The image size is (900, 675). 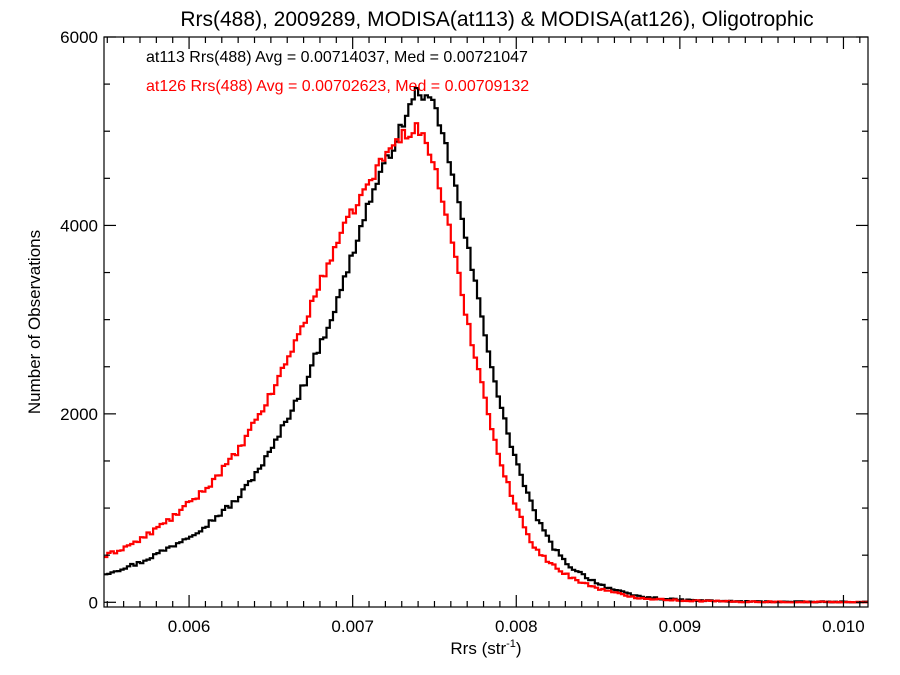 I want to click on x-tick-label: 0.010, so click(x=843, y=626).